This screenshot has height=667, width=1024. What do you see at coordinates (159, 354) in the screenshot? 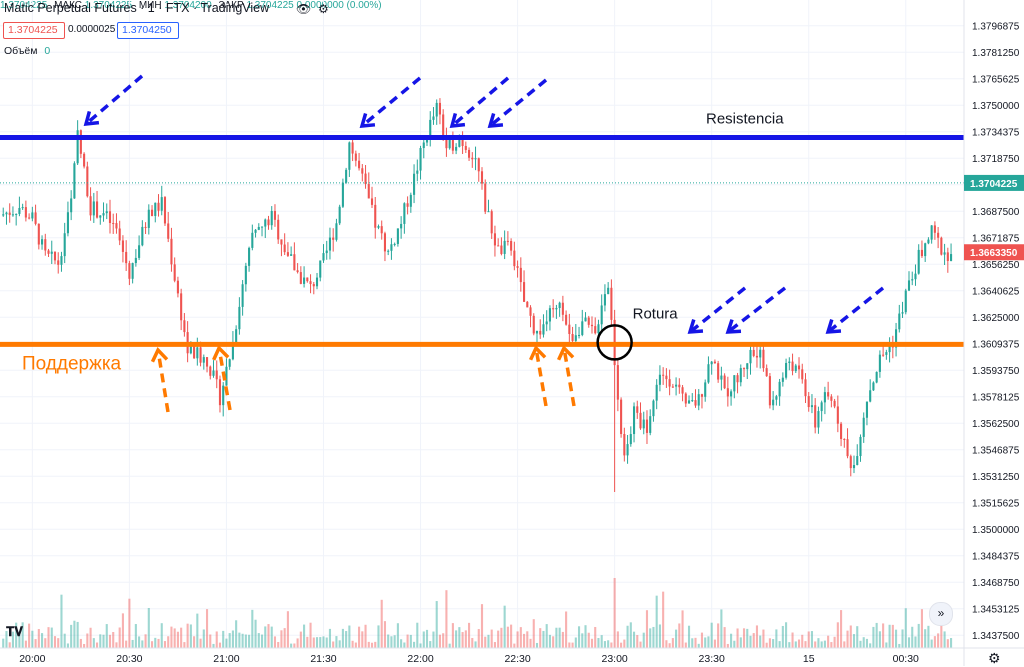
I see `support-arrow-head` at bounding box center [159, 354].